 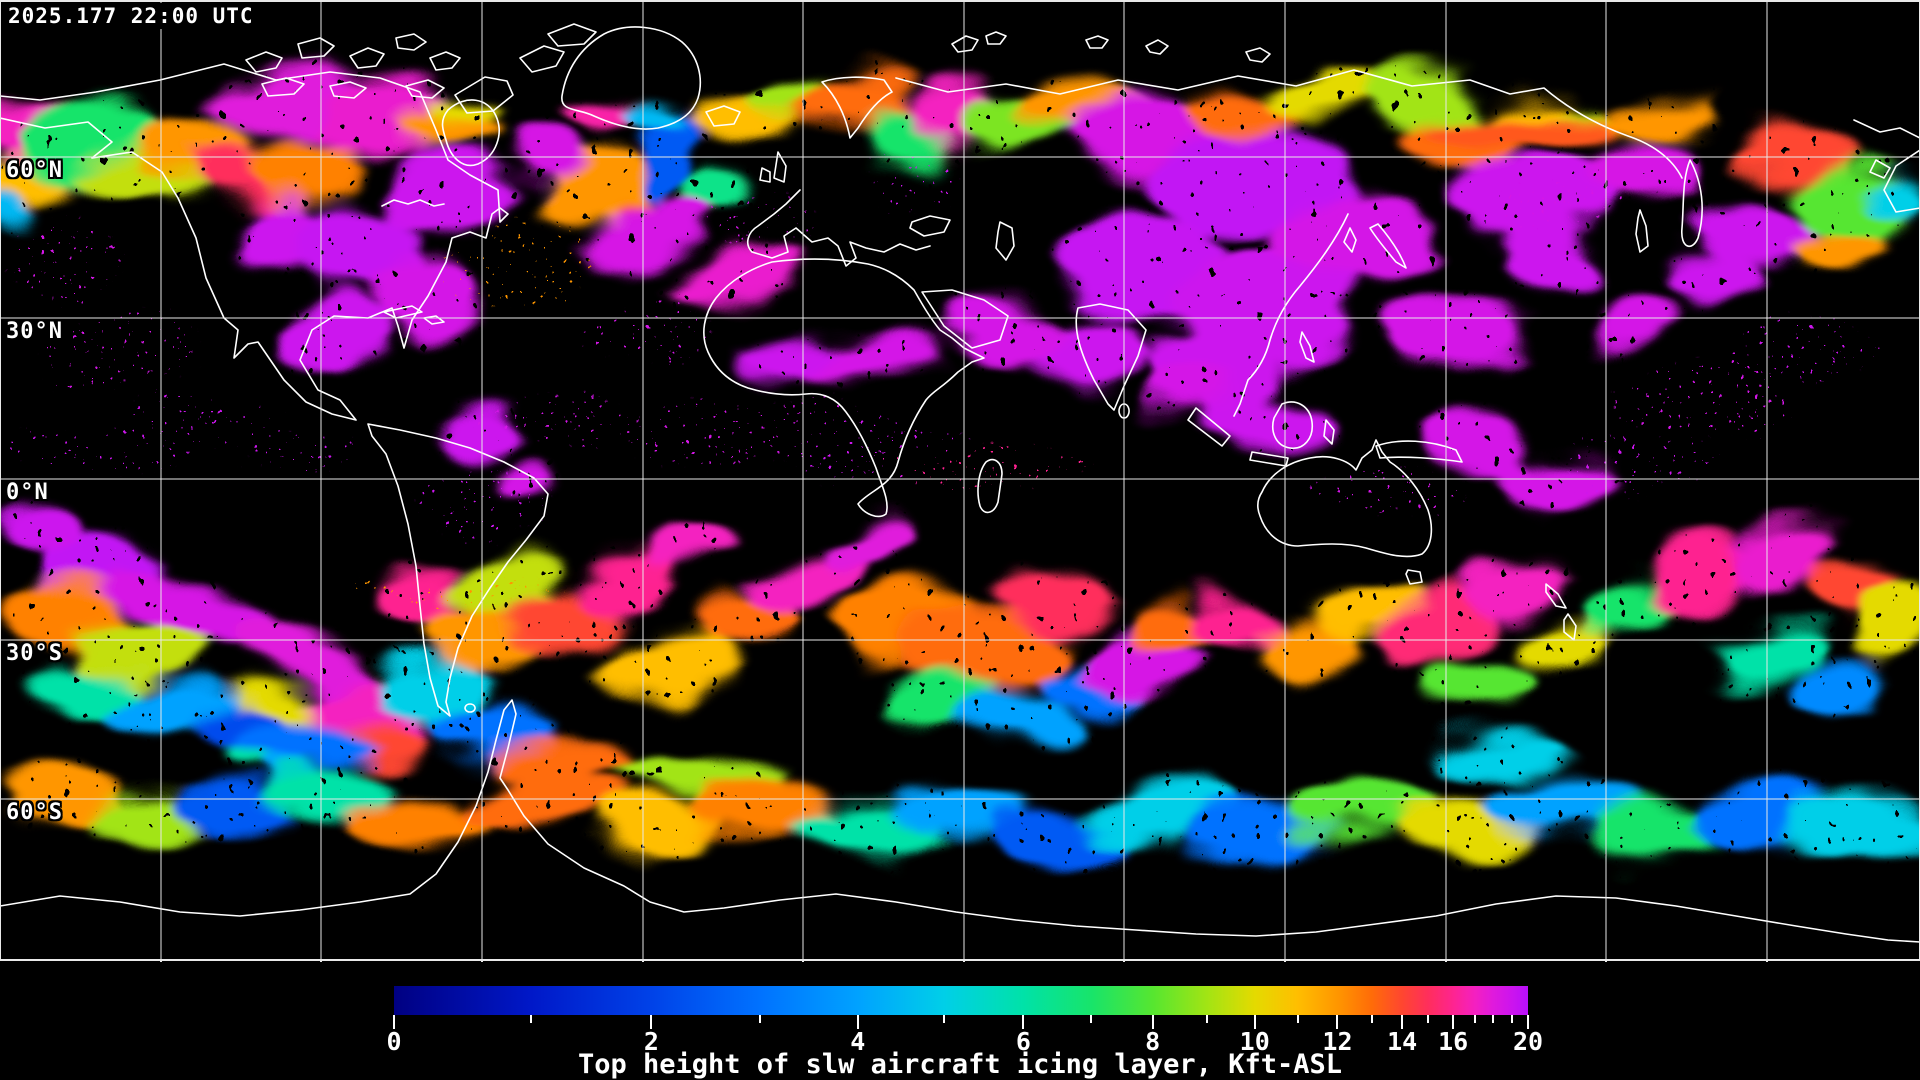 I want to click on latitude-label: 60°N, so click(x=34, y=170).